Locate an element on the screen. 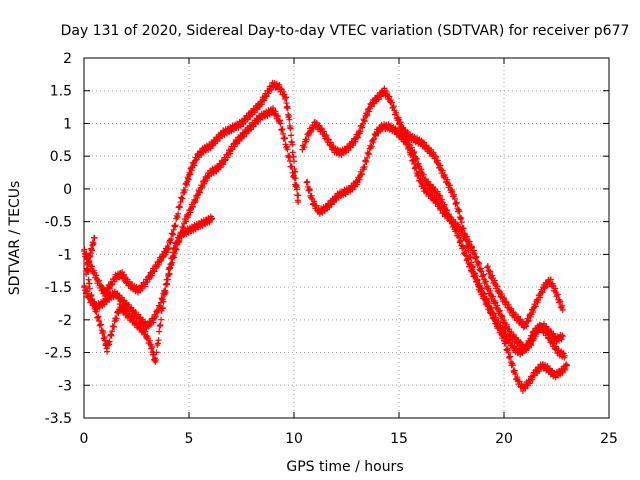 Image resolution: width=640 pixels, height=480 pixels. y-tick-label: -3 is located at coordinates (65, 386).